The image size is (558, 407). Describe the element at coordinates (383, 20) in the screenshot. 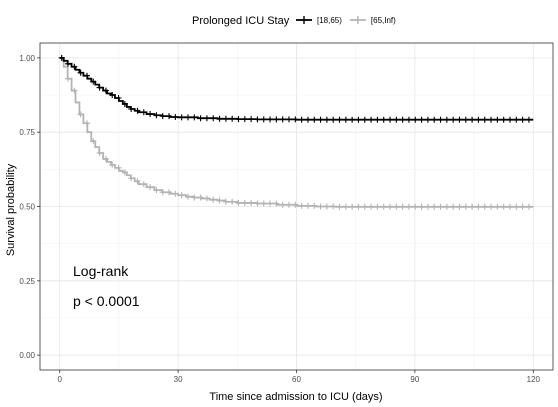

I see `legend-label: [65,Inf)` at that location.